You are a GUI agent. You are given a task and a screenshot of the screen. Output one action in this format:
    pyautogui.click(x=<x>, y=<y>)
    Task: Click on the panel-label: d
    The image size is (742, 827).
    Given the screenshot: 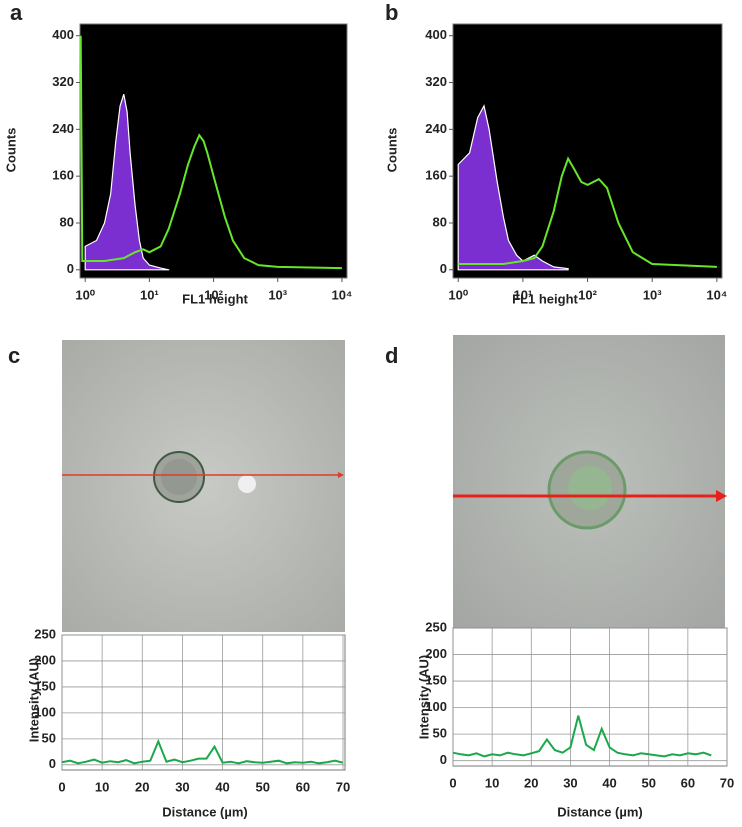 What is the action you would take?
    pyautogui.click(x=391, y=355)
    